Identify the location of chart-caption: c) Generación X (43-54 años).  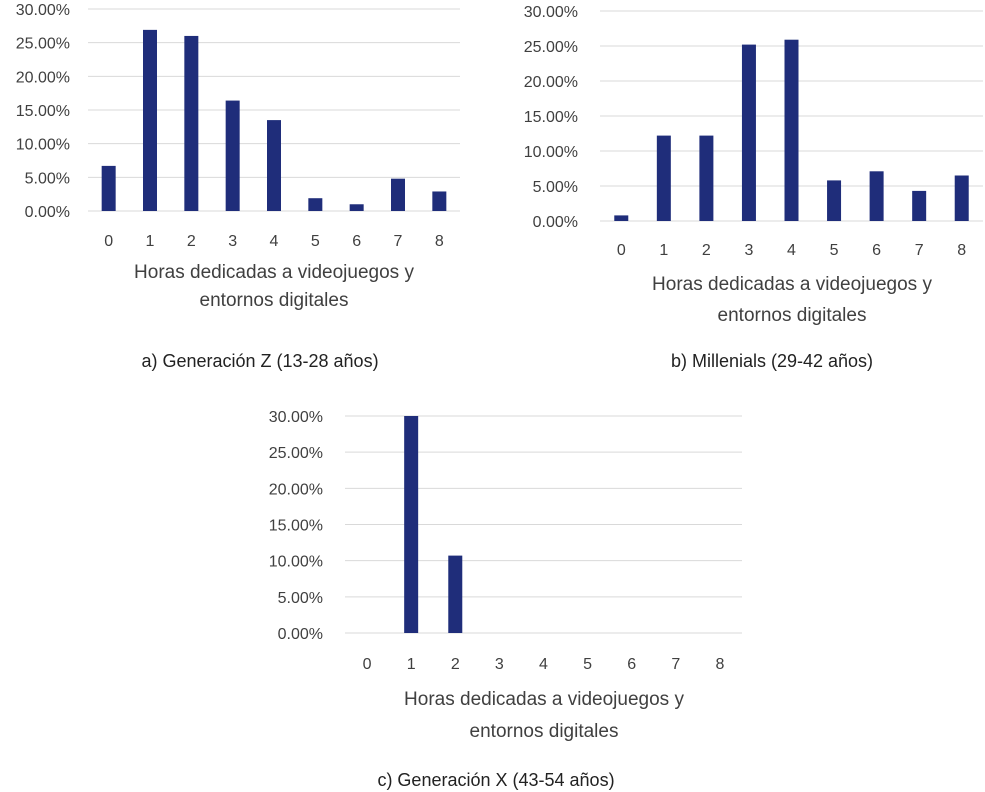
(495, 780).